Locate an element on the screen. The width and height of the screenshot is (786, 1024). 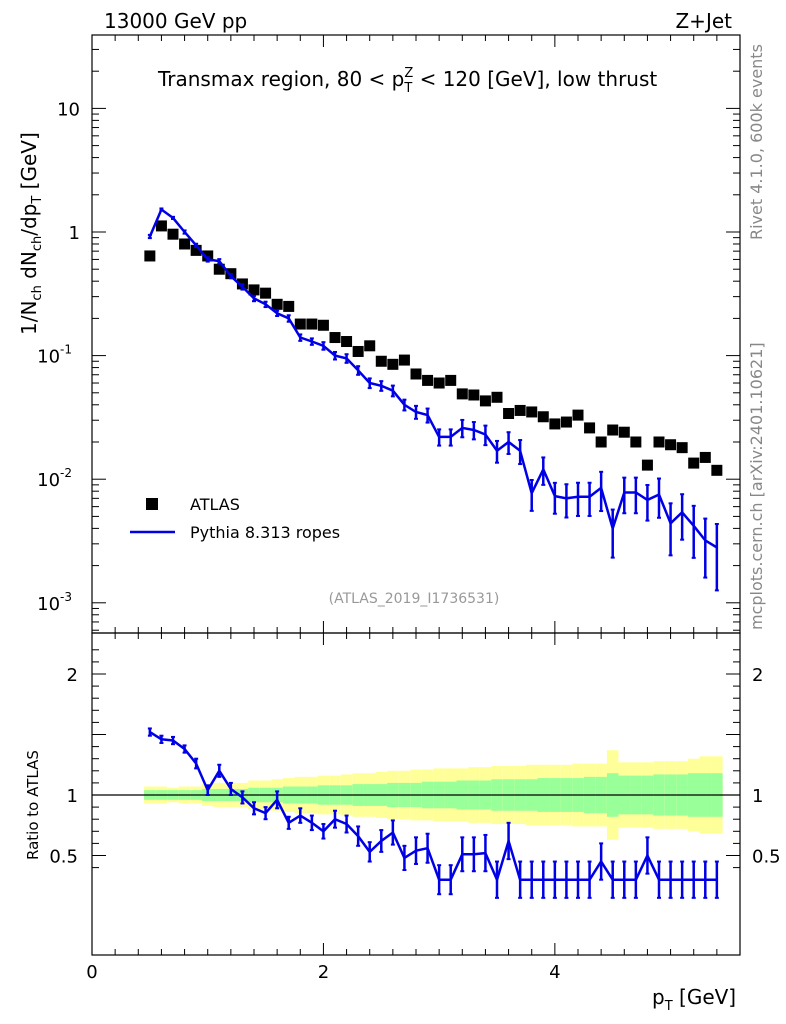
y-tick-label: 10⁻² is located at coordinates (54, 478).